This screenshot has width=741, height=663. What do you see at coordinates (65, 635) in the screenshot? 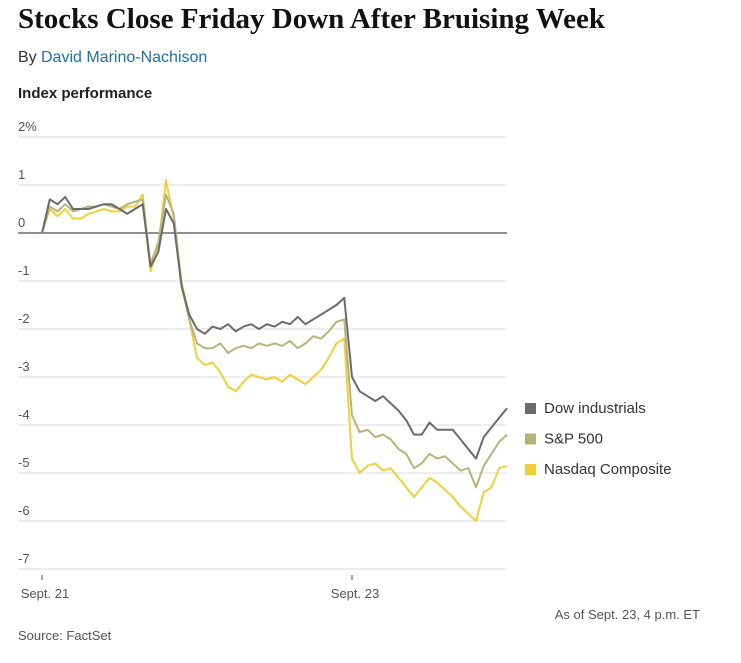
I see `source: Source: FactSet` at bounding box center [65, 635].